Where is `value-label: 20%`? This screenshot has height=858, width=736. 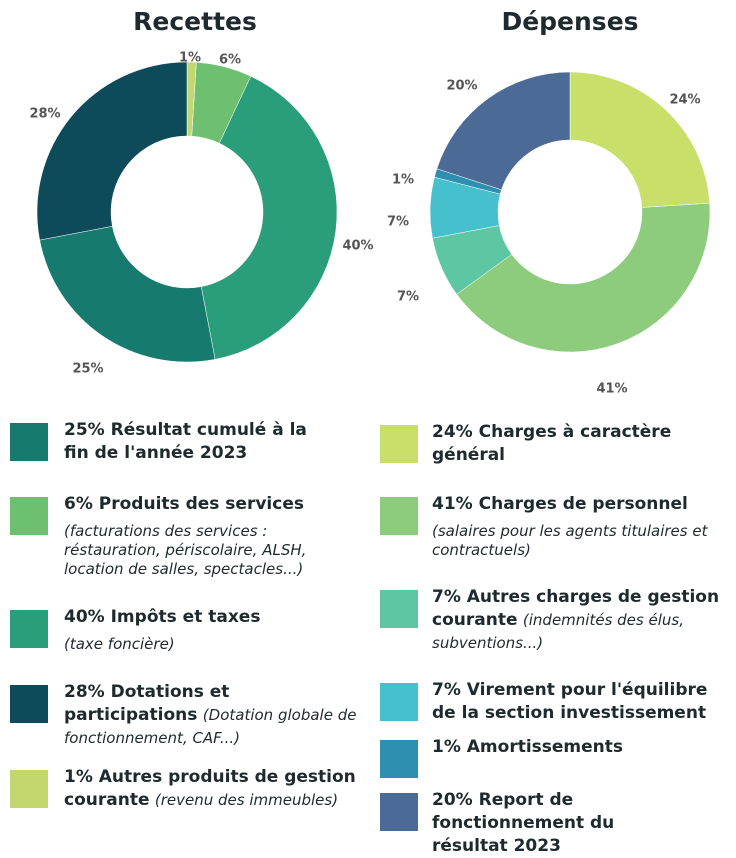
value-label: 20% is located at coordinates (461, 86).